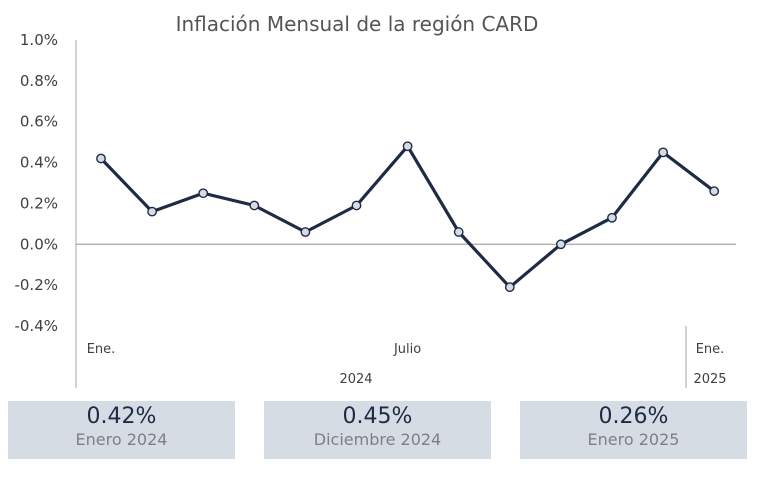  What do you see at coordinates (39, 163) in the screenshot?
I see `y-tick-label: 0.4%` at bounding box center [39, 163].